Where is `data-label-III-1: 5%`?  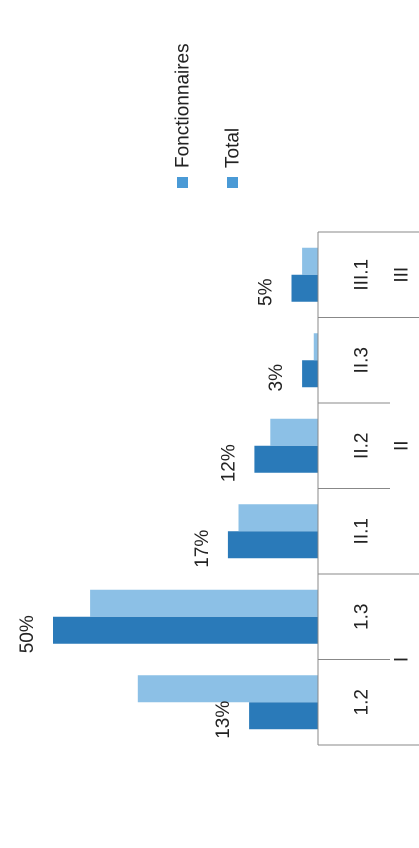
data-label-III-1: 5% is located at coordinates (266, 292).